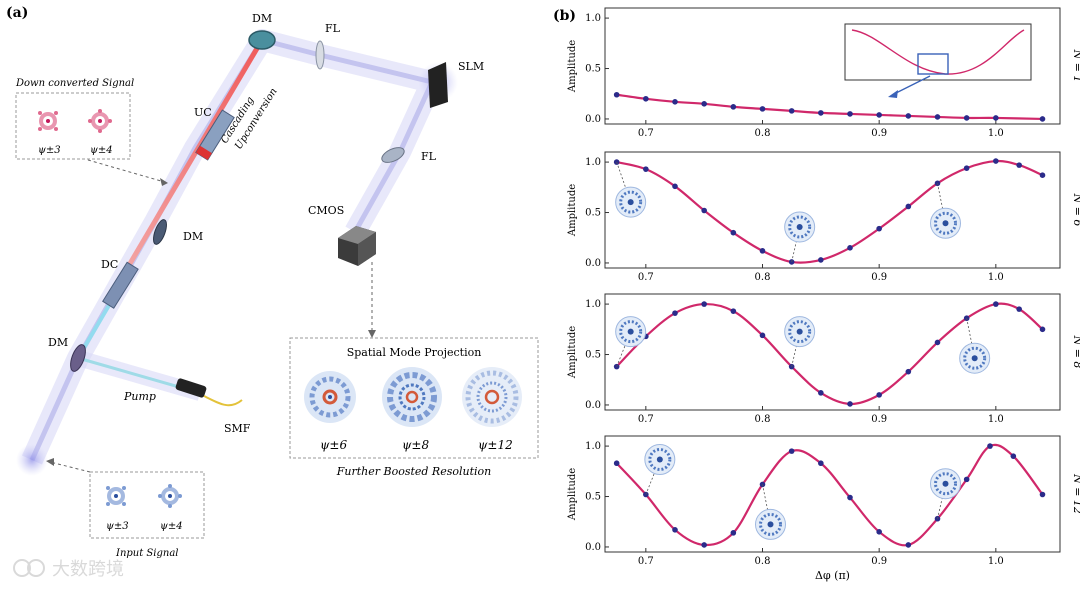 The image size is (1080, 589). What do you see at coordinates (414, 407) in the screenshot?
I see `projection-box: Spatial Mode Projection ψ±6 ψ±8` at bounding box center [414, 407].